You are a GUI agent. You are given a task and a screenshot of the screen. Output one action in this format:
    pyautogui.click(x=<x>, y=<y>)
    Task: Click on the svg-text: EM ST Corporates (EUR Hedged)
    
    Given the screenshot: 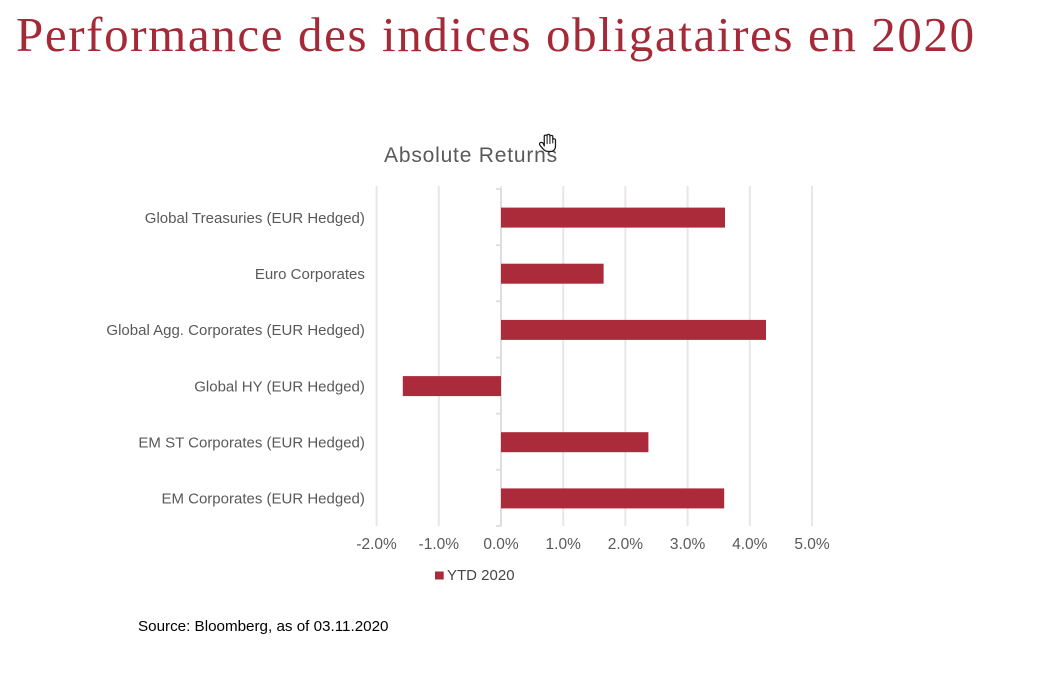 What is the action you would take?
    pyautogui.click(x=251, y=443)
    